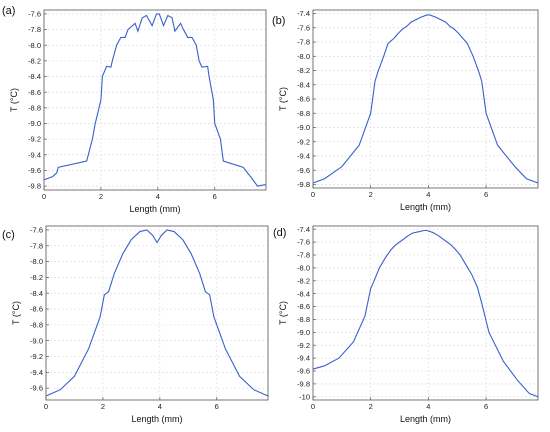 The image size is (550, 432). I want to click on y-tick-label: -10, so click(304, 396).